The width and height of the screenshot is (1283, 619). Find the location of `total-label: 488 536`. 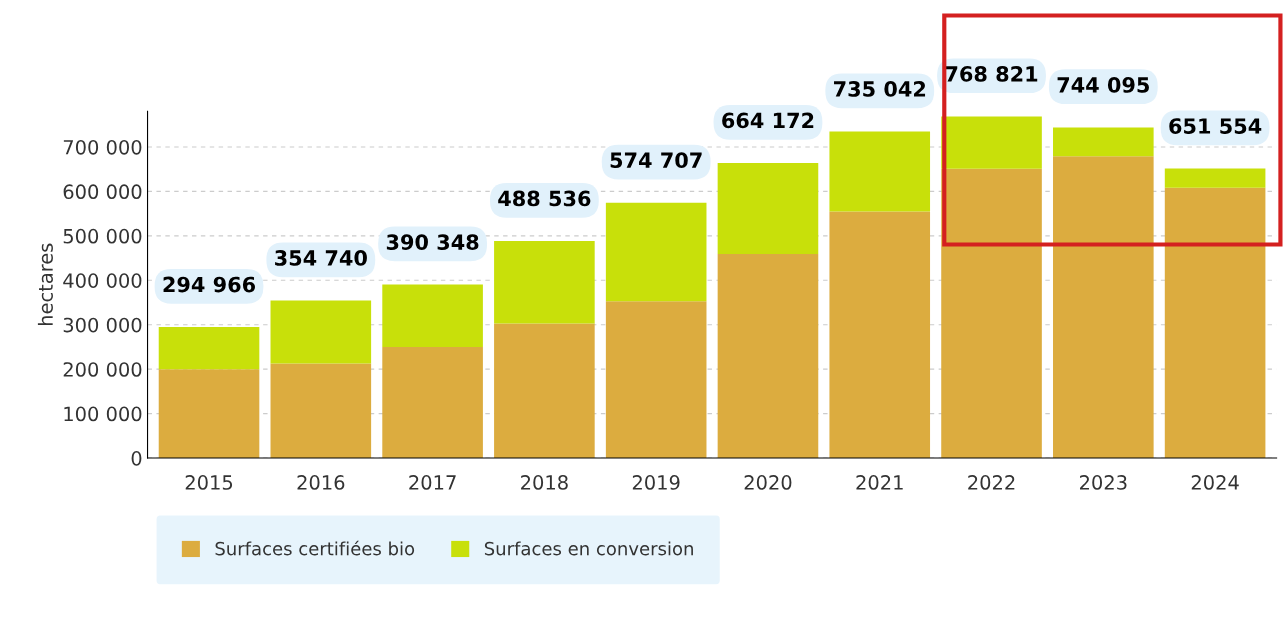

total-label: 488 536 is located at coordinates (544, 198).